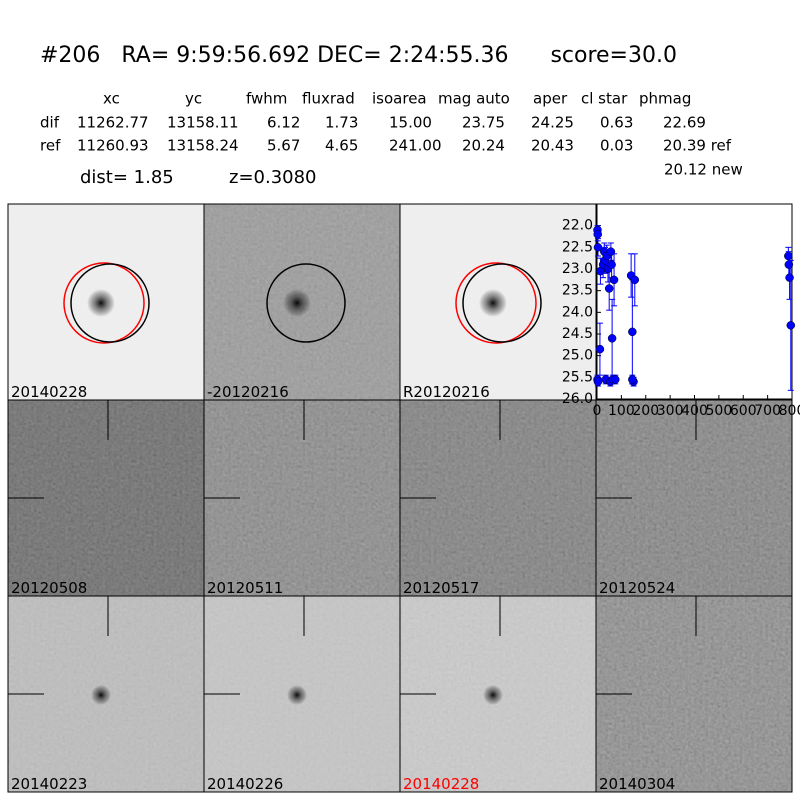  I want to click on column-header: fluxrad, so click(328, 99).